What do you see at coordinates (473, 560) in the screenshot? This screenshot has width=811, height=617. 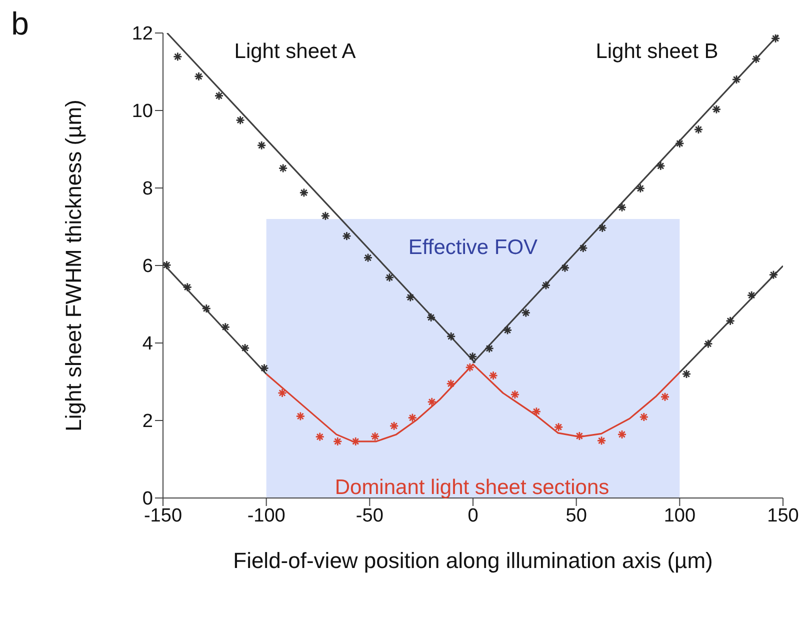 I see `x-axis-title: Field-of-view position along illumination axis (µm)` at bounding box center [473, 560].